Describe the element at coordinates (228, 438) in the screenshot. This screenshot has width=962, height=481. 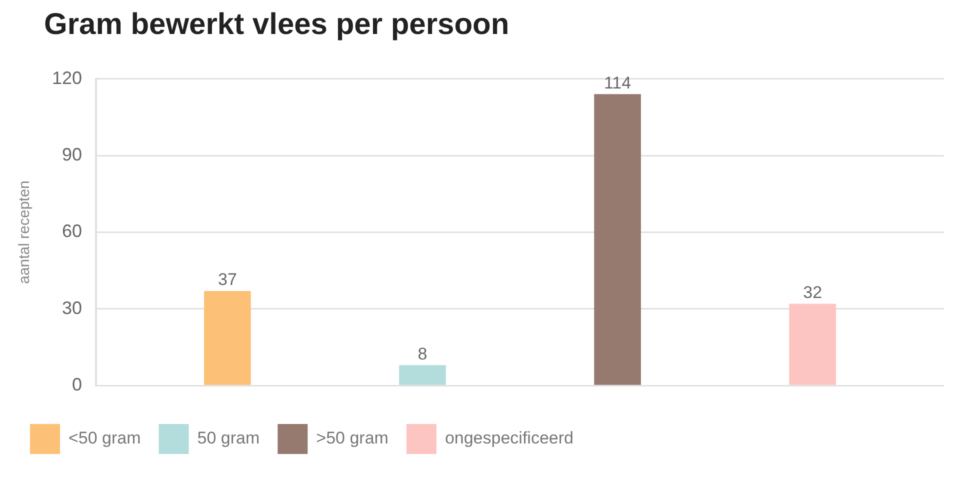
I see `legend-label: 50 gram` at that location.